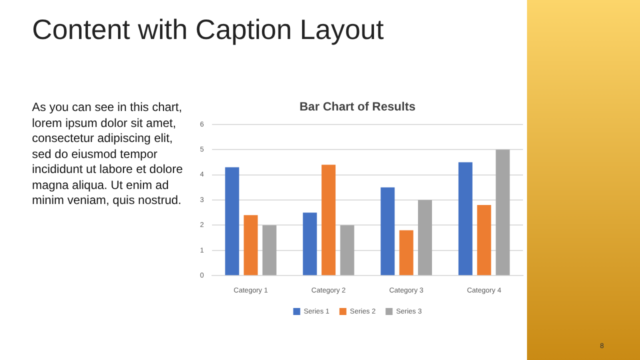  I want to click on text: As you can see in this chart, lorem ipsum dolor sit amet, consectetur adipiscing elit, sed do eiusmod tempor incididunt ut labore et dolore magna aliqua. Ut enim ad minim veniam, quis nostrud., so click(108, 154).